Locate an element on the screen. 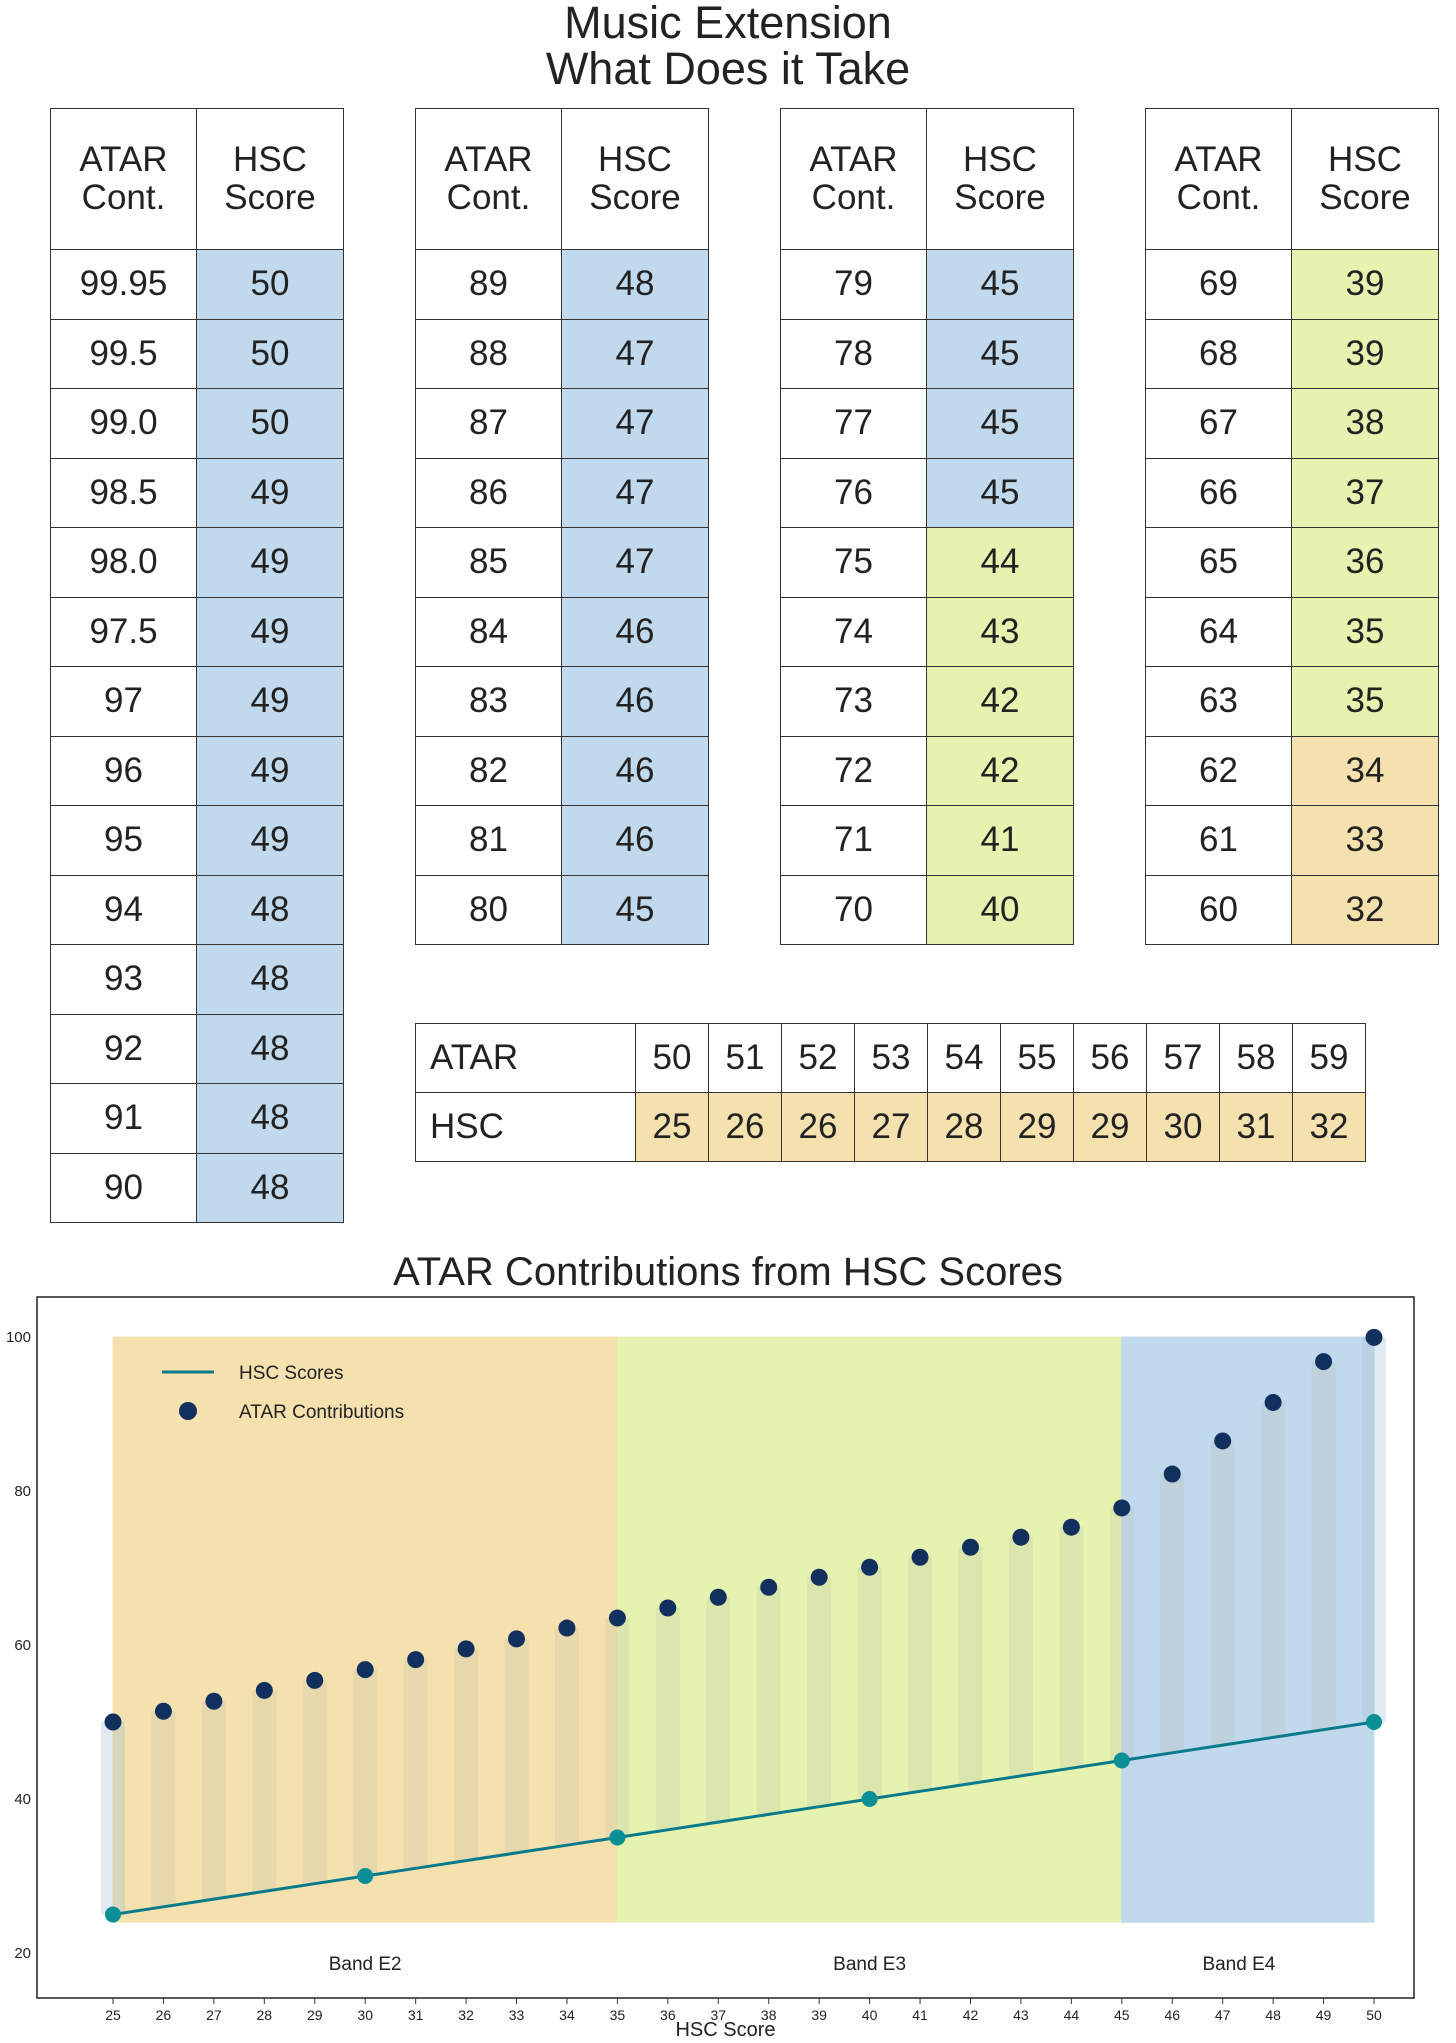 Image resolution: width=1456 pixels, height=2043 pixels. low-atar-cell: 50 is located at coordinates (672, 1058).